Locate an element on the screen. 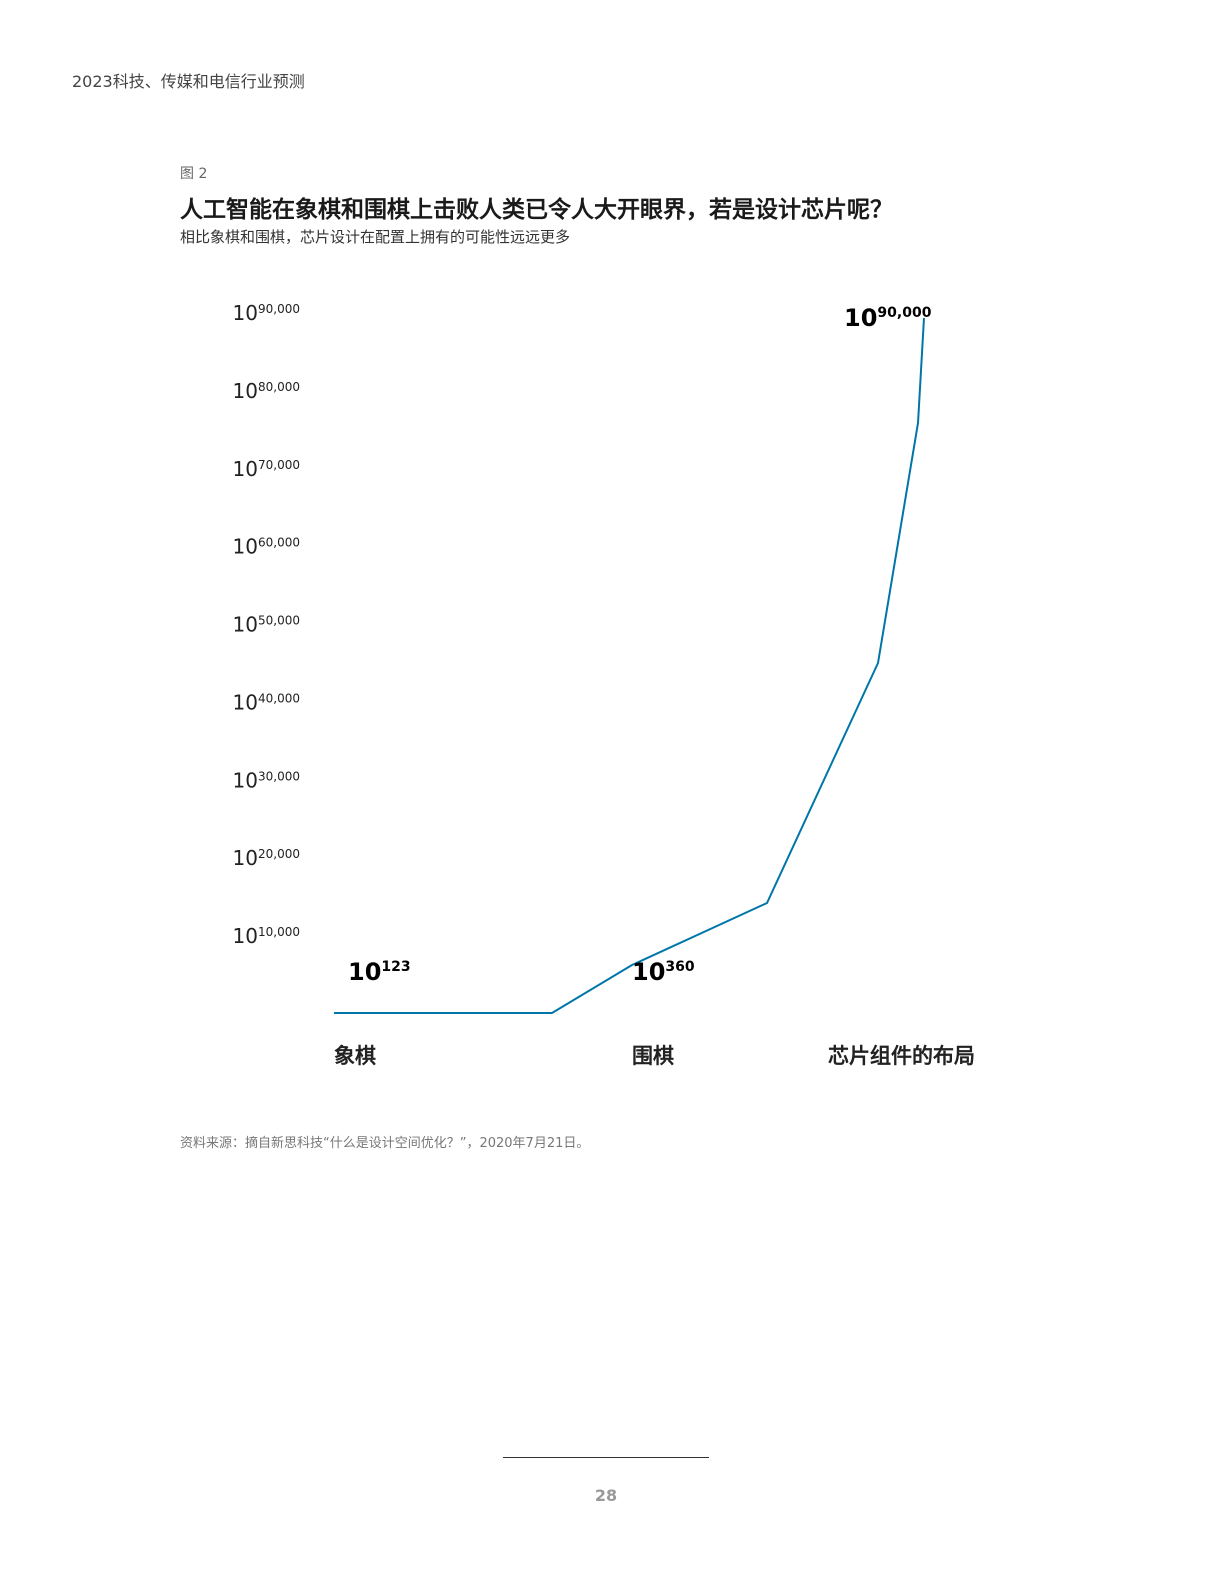  data-label: 10360 is located at coordinates (663, 972).